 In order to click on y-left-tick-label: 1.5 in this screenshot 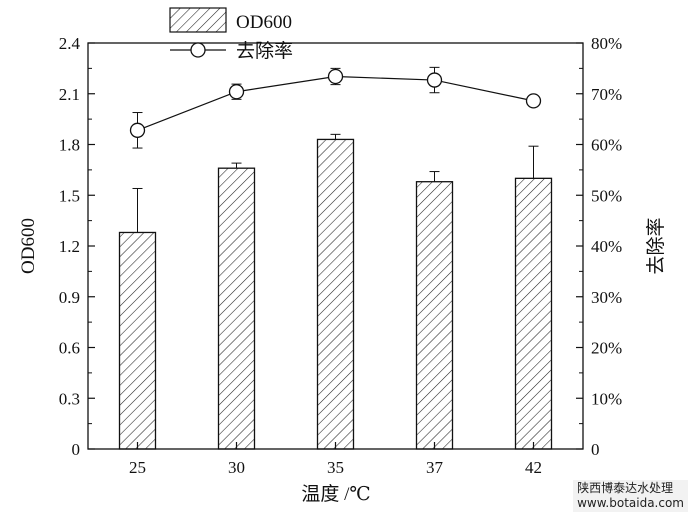, I will do `click(69, 195)`.